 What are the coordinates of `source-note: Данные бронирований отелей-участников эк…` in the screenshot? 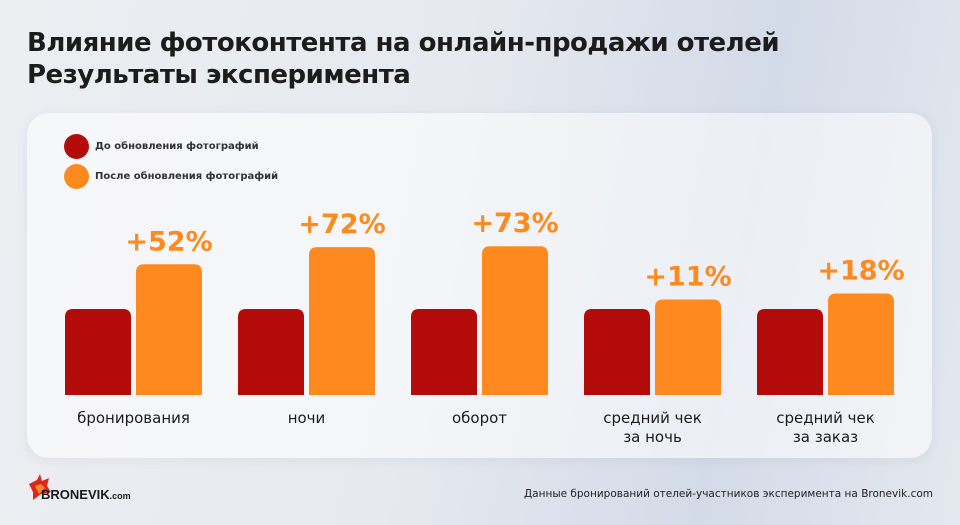 It's located at (728, 494).